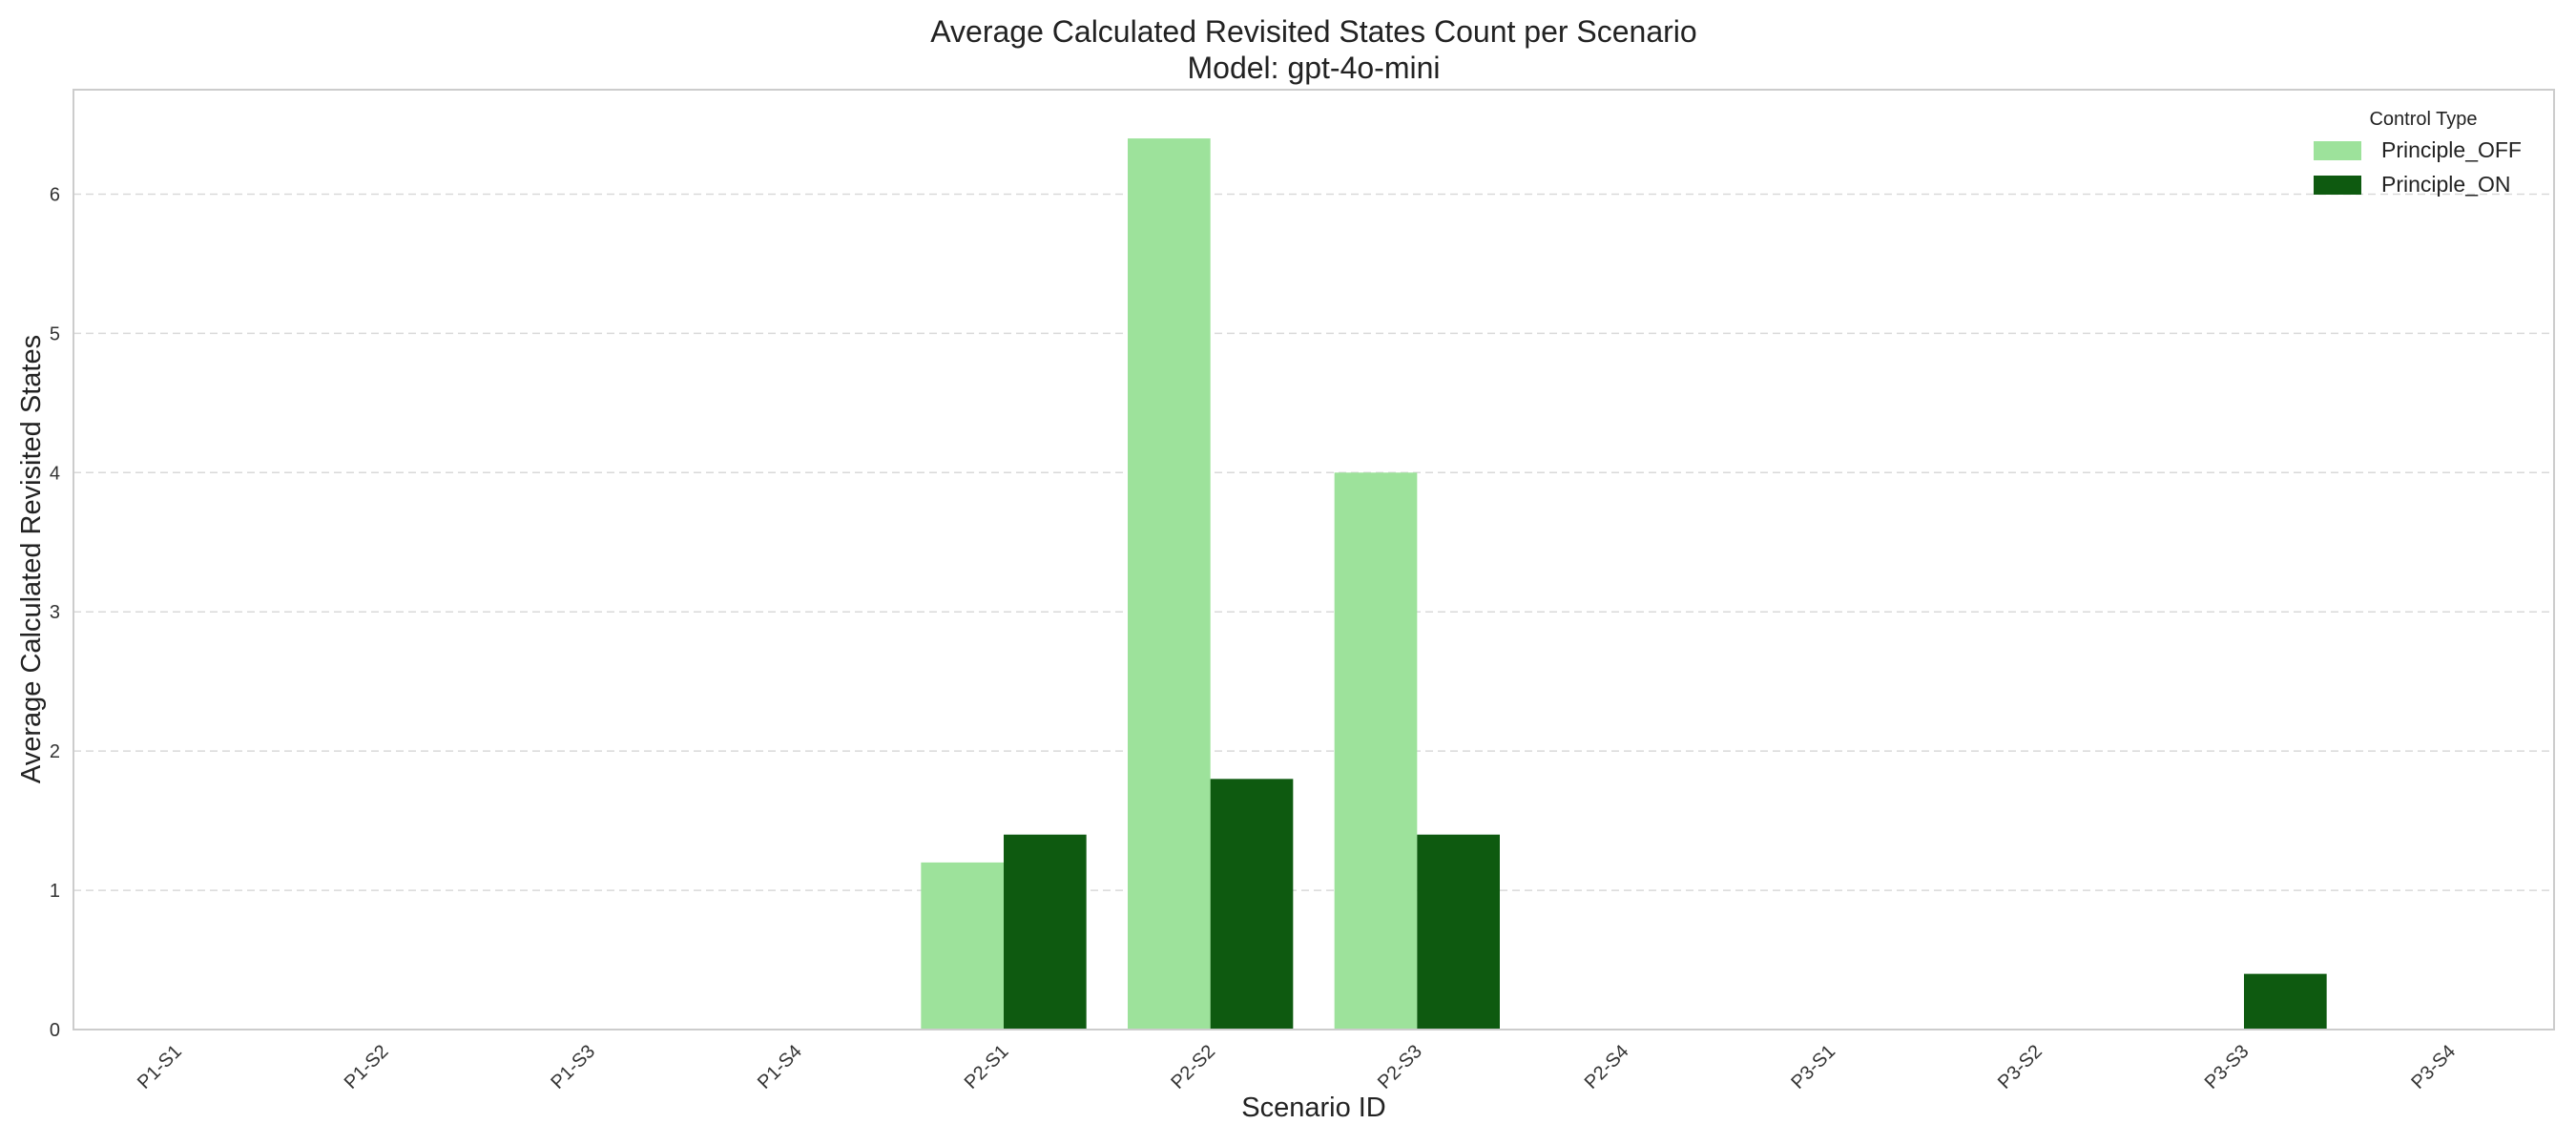 Image resolution: width=2576 pixels, height=1145 pixels. Describe the element at coordinates (2337, 151) in the screenshot. I see `legend-swatch-principle-off` at that location.